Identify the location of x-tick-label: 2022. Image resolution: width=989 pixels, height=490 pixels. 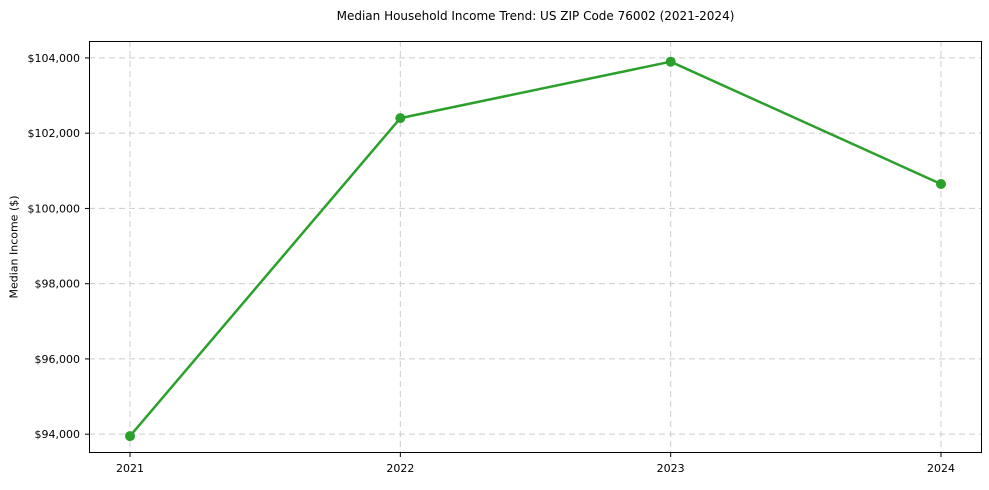
(400, 468).